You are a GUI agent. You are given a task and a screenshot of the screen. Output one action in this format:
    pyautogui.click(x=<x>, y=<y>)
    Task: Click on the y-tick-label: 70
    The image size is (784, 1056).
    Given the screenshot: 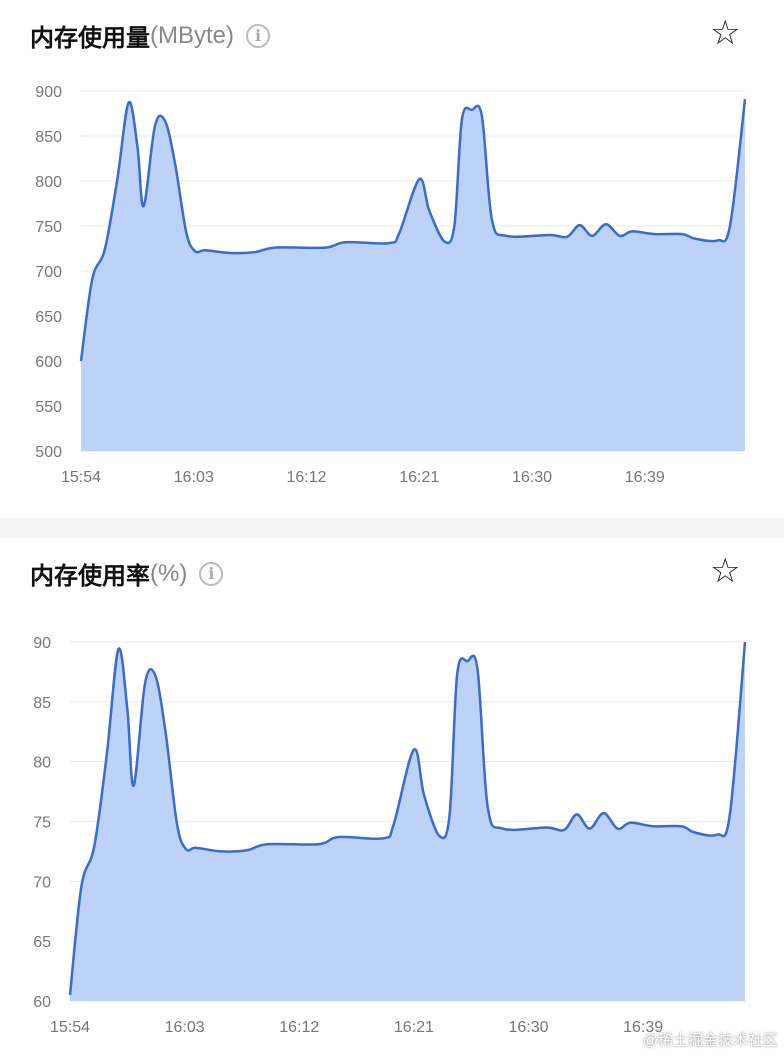 What is the action you would take?
    pyautogui.click(x=42, y=882)
    